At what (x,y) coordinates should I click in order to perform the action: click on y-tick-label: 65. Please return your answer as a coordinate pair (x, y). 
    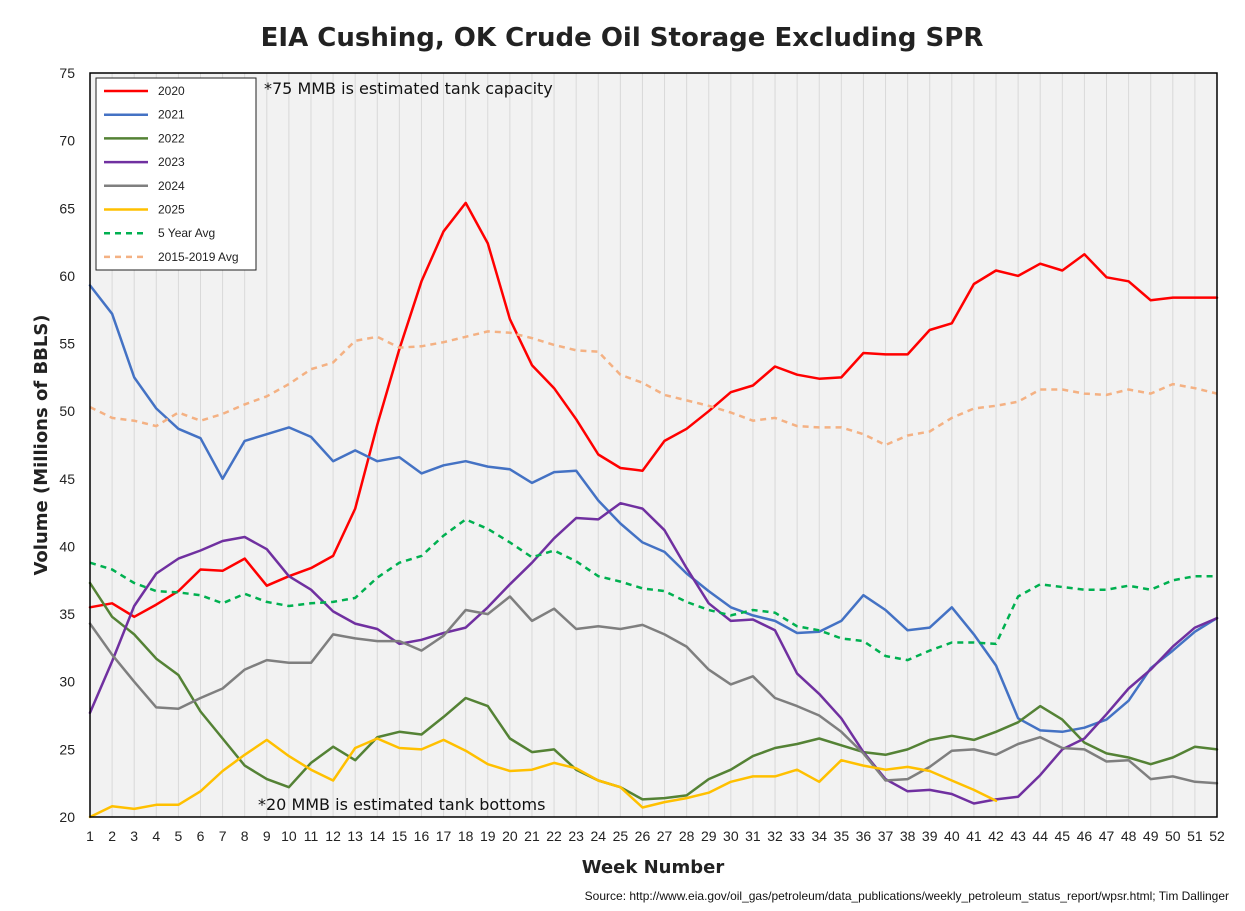
    Looking at the image, I should click on (67, 208).